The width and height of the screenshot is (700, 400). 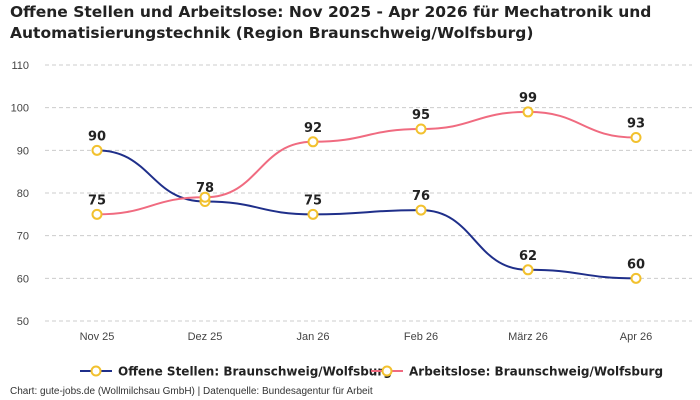 I want to click on data-label: 62, so click(x=528, y=256).